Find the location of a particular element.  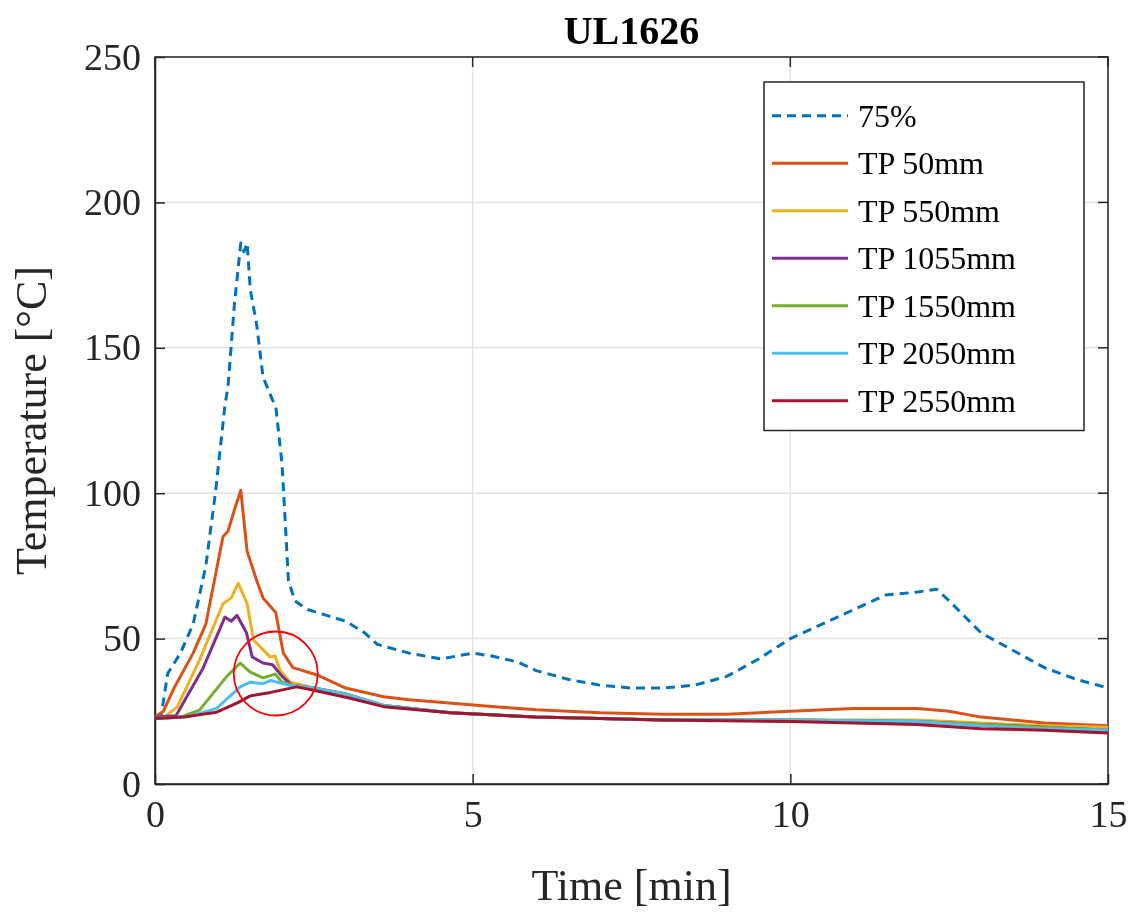

y-tick-label: 50 is located at coordinates (122, 638).